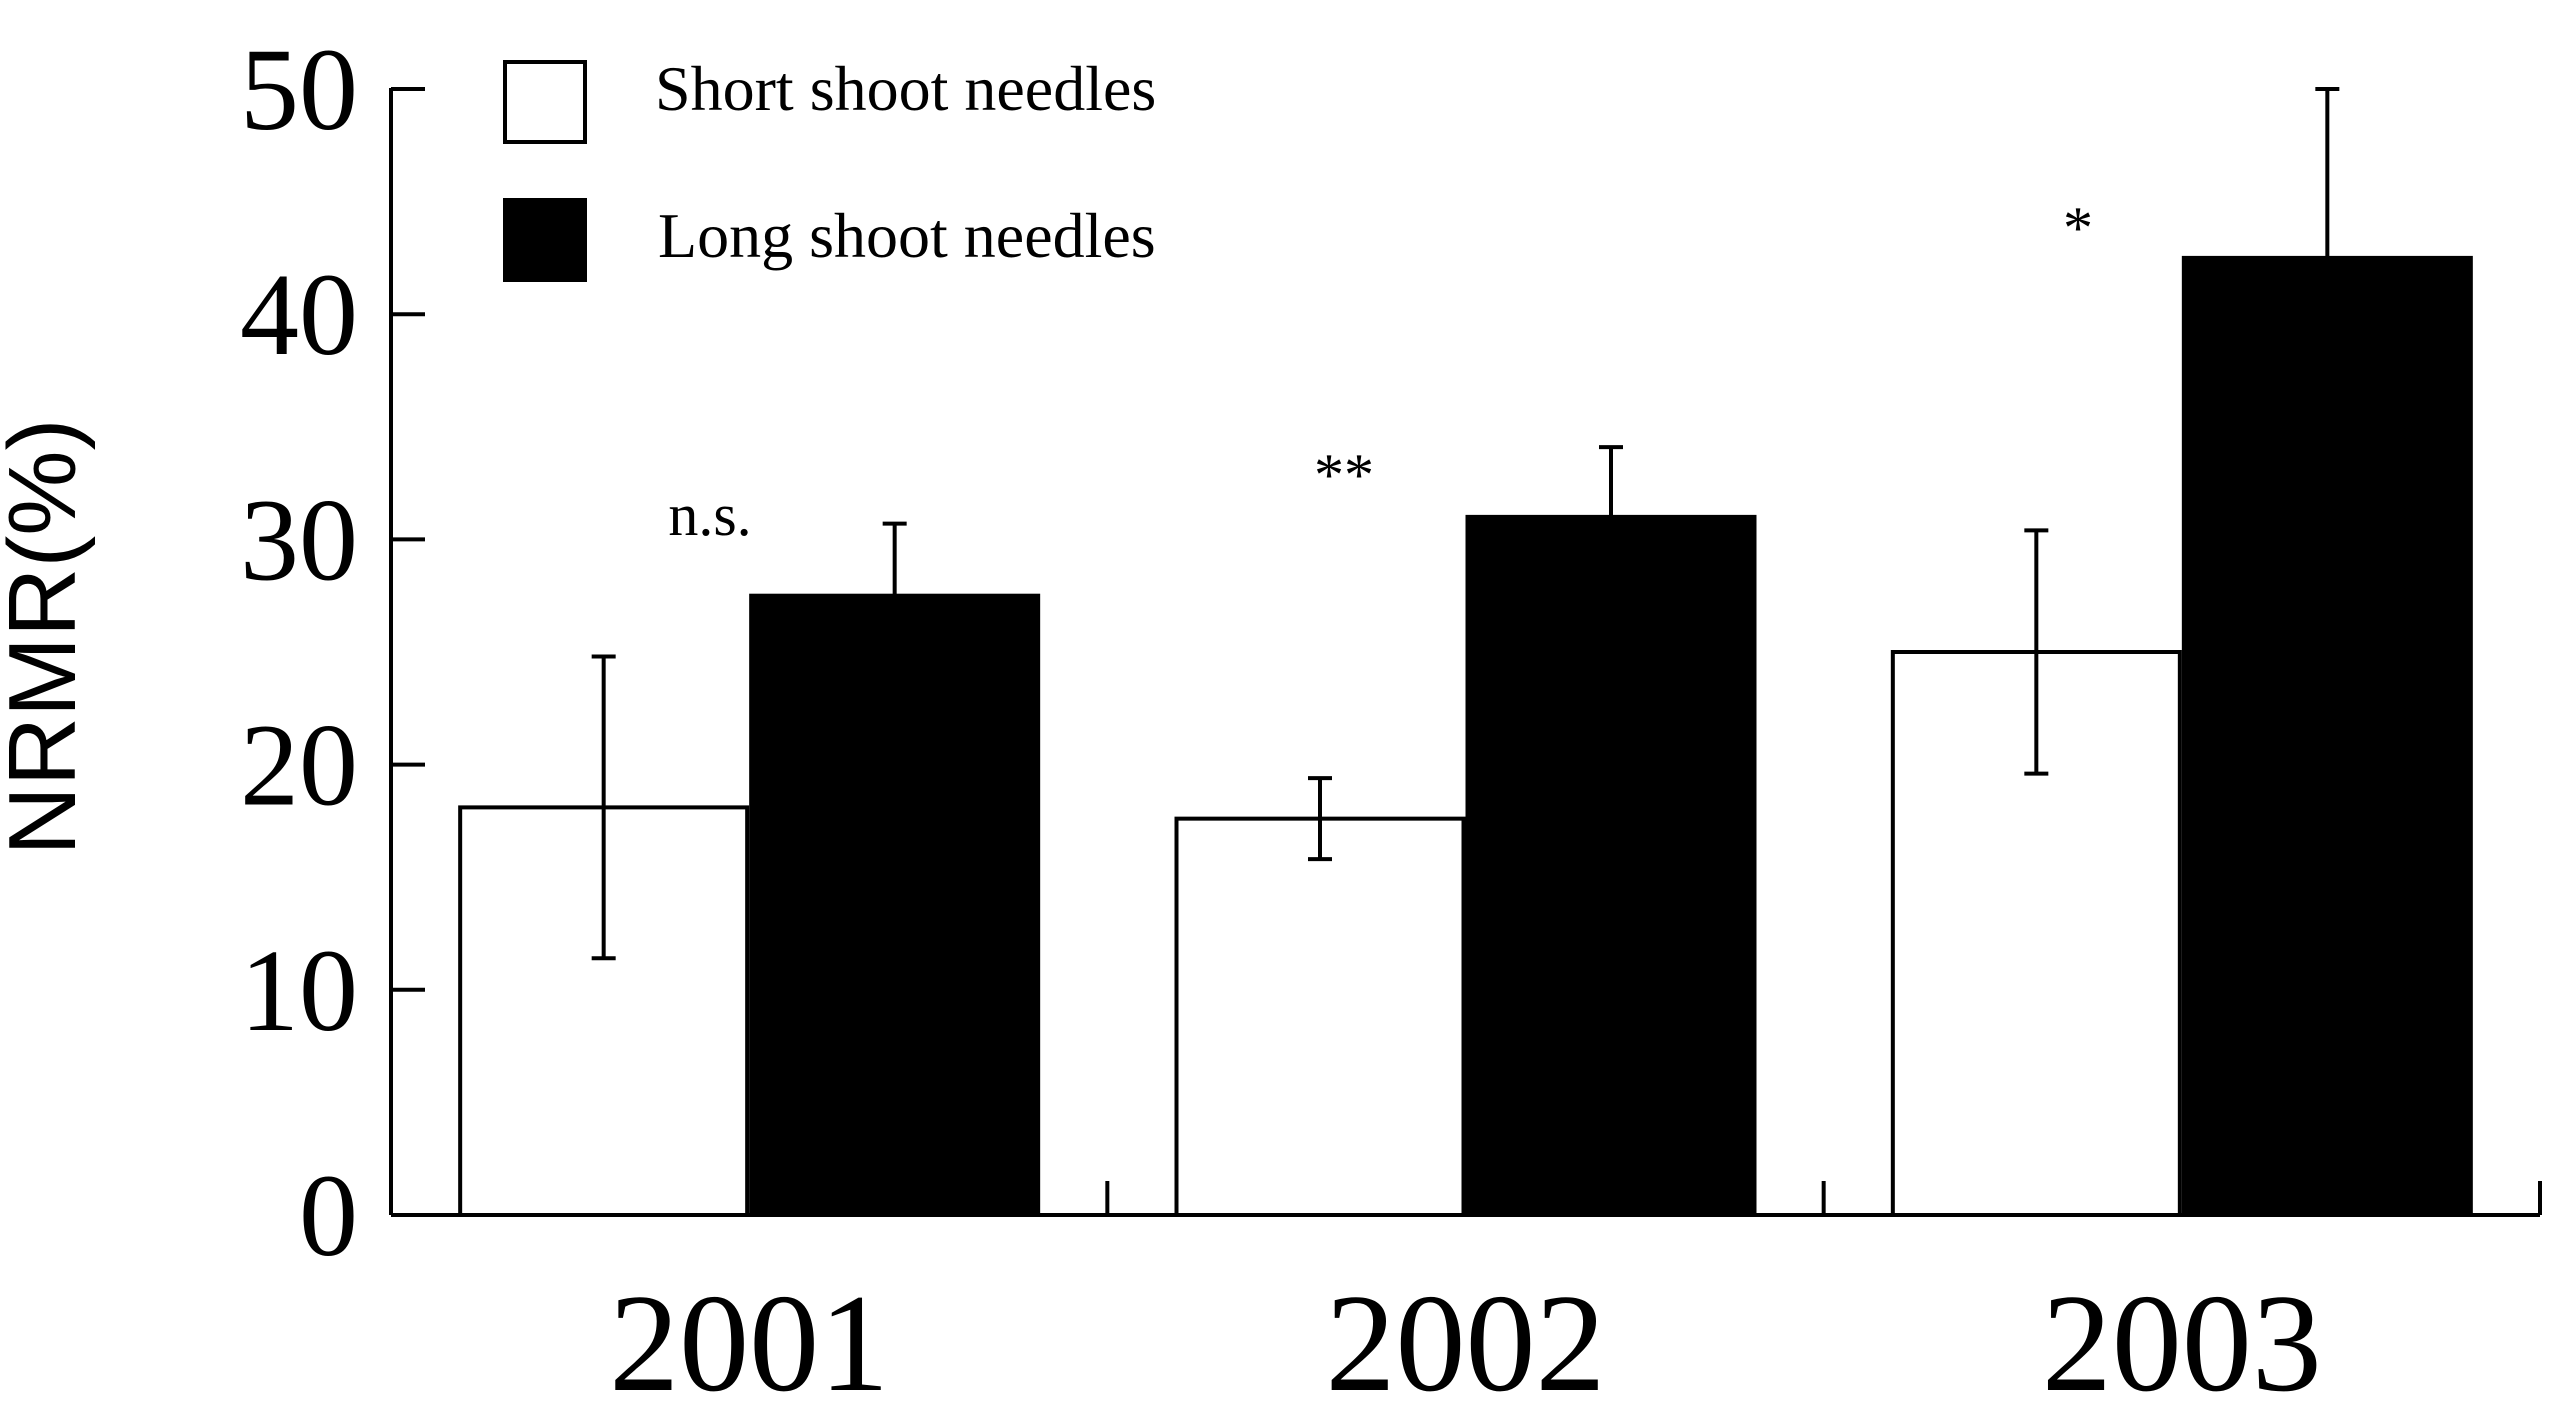 The width and height of the screenshot is (2566, 1425). I want to click on legend-swatch-short-shoot, so click(545, 102).